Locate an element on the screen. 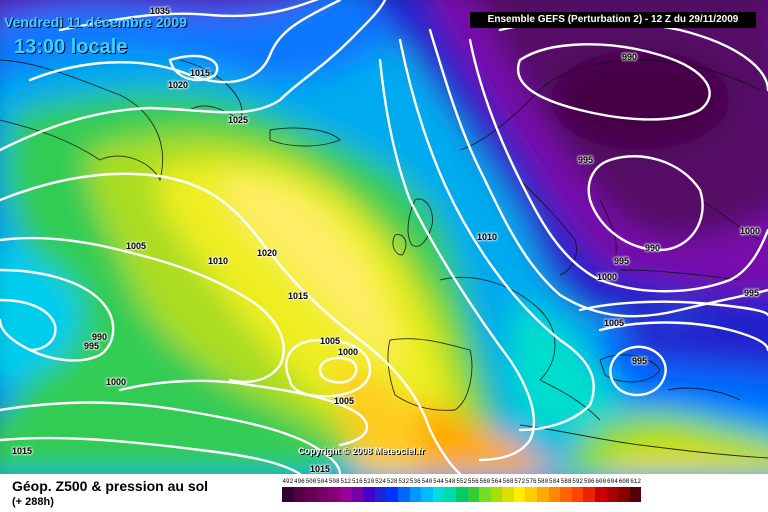 This screenshot has height=512, width=768. legend-value: 536 is located at coordinates (415, 481).